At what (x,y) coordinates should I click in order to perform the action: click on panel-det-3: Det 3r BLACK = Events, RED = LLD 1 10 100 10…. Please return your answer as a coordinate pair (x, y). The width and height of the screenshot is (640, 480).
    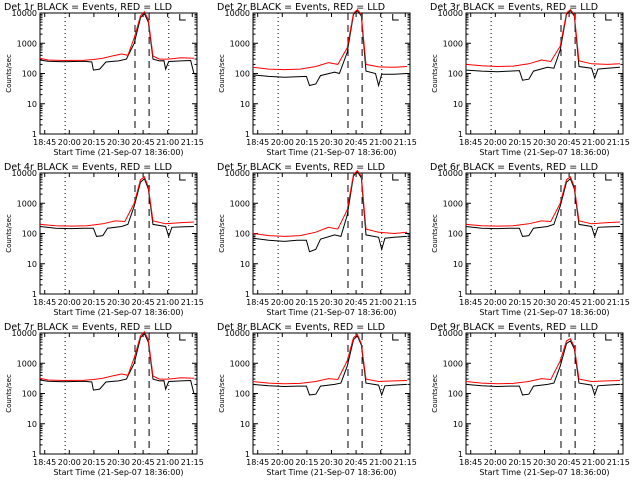
    Looking at the image, I should click on (530, 79).